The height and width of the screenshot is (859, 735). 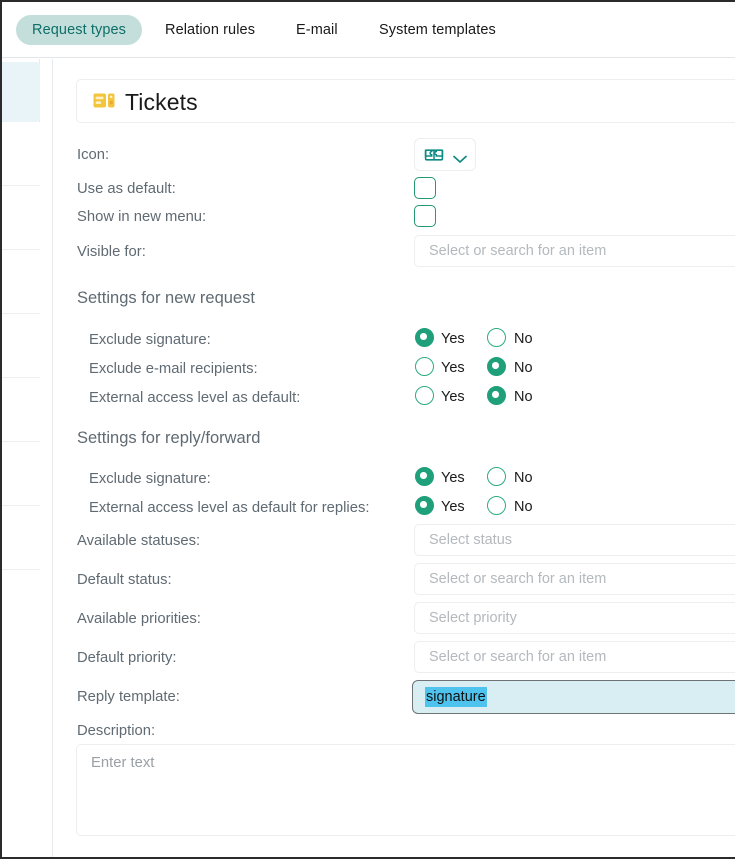 What do you see at coordinates (496, 395) in the screenshot?
I see `radio-external-access-default-no` at bounding box center [496, 395].